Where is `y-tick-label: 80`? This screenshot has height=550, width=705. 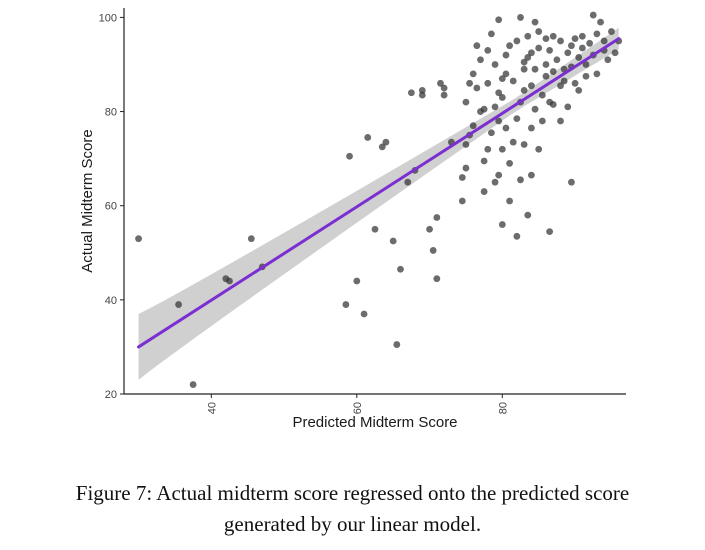 y-tick-label: 80 is located at coordinates (111, 113).